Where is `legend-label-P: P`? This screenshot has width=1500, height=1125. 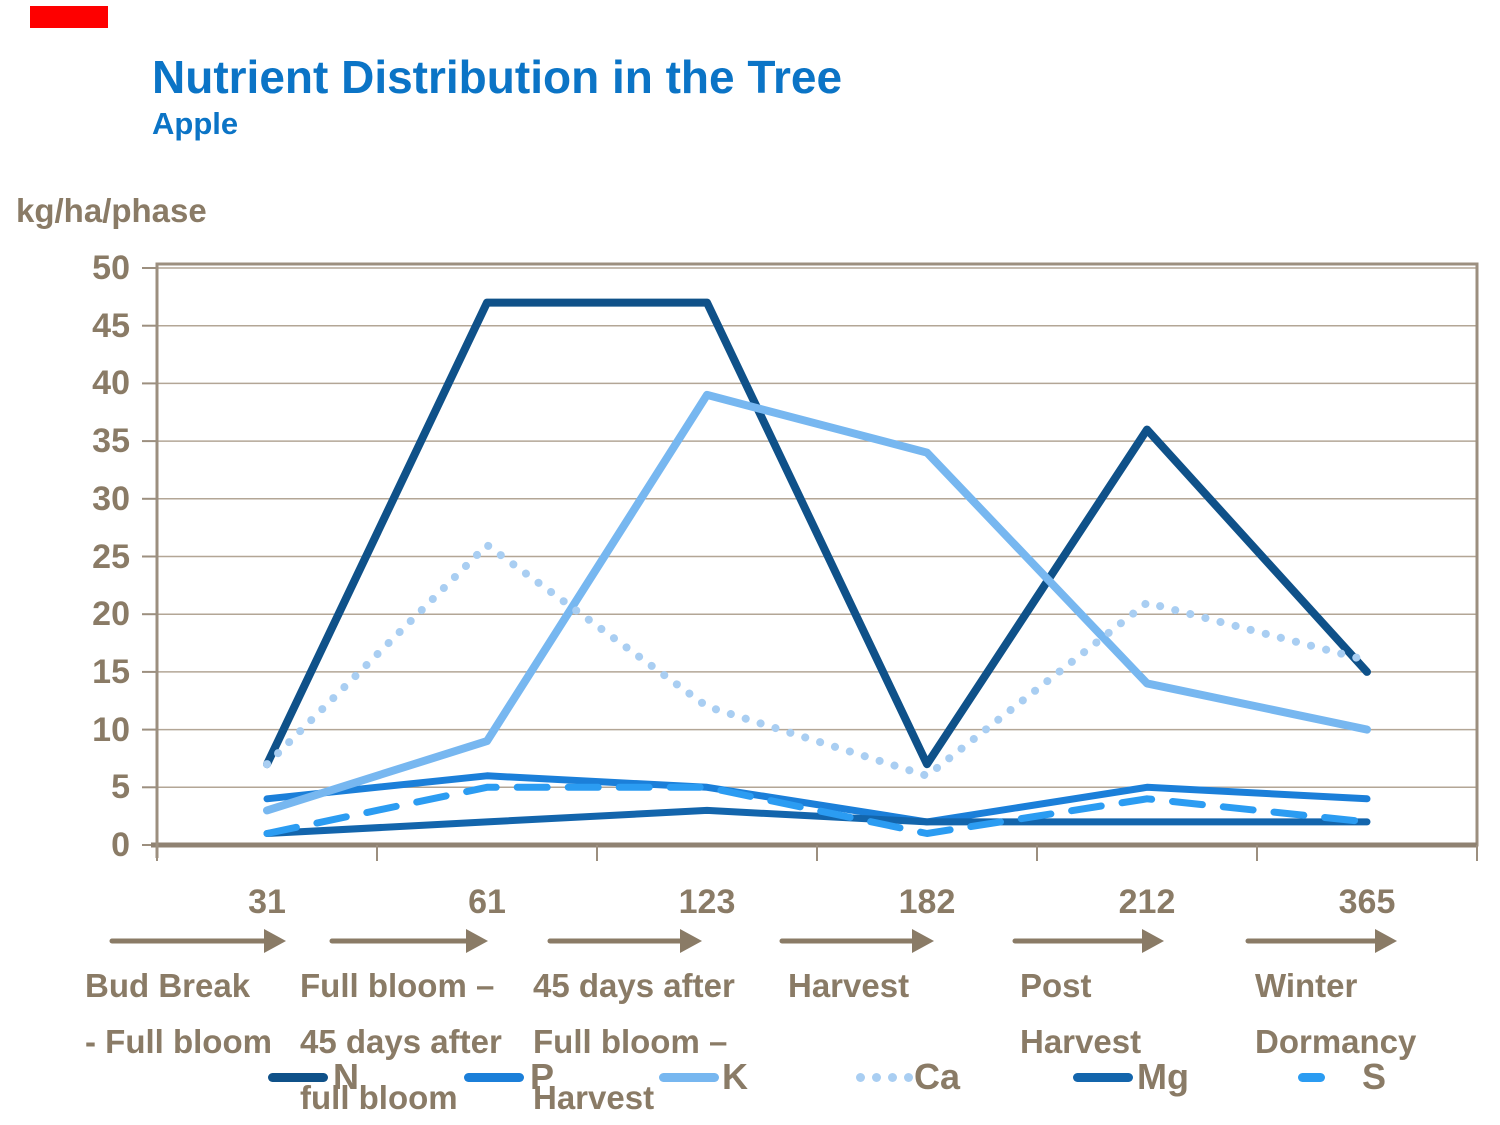 legend-label-P: P is located at coordinates (542, 1076).